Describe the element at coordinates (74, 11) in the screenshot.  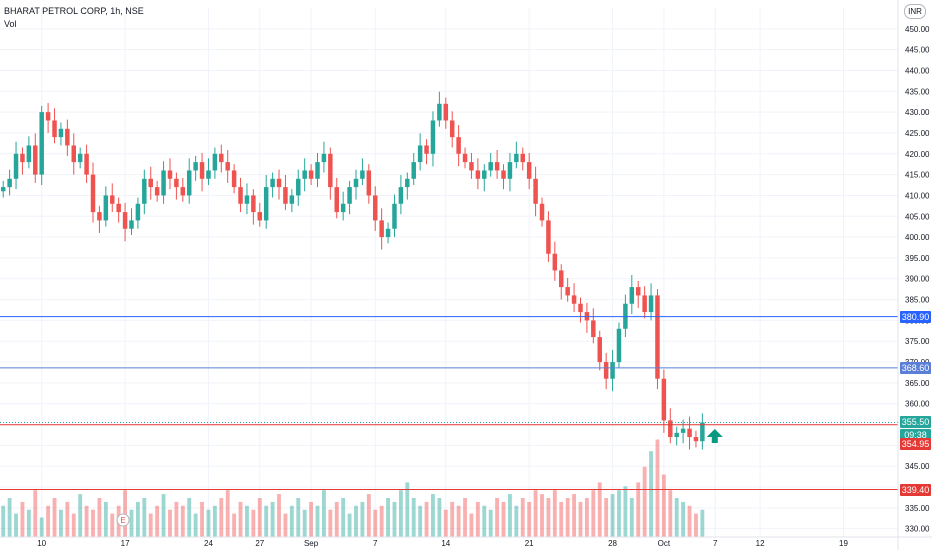
I see `symbol-title: BHARAT PETROL CORP, 1h, NSE` at that location.